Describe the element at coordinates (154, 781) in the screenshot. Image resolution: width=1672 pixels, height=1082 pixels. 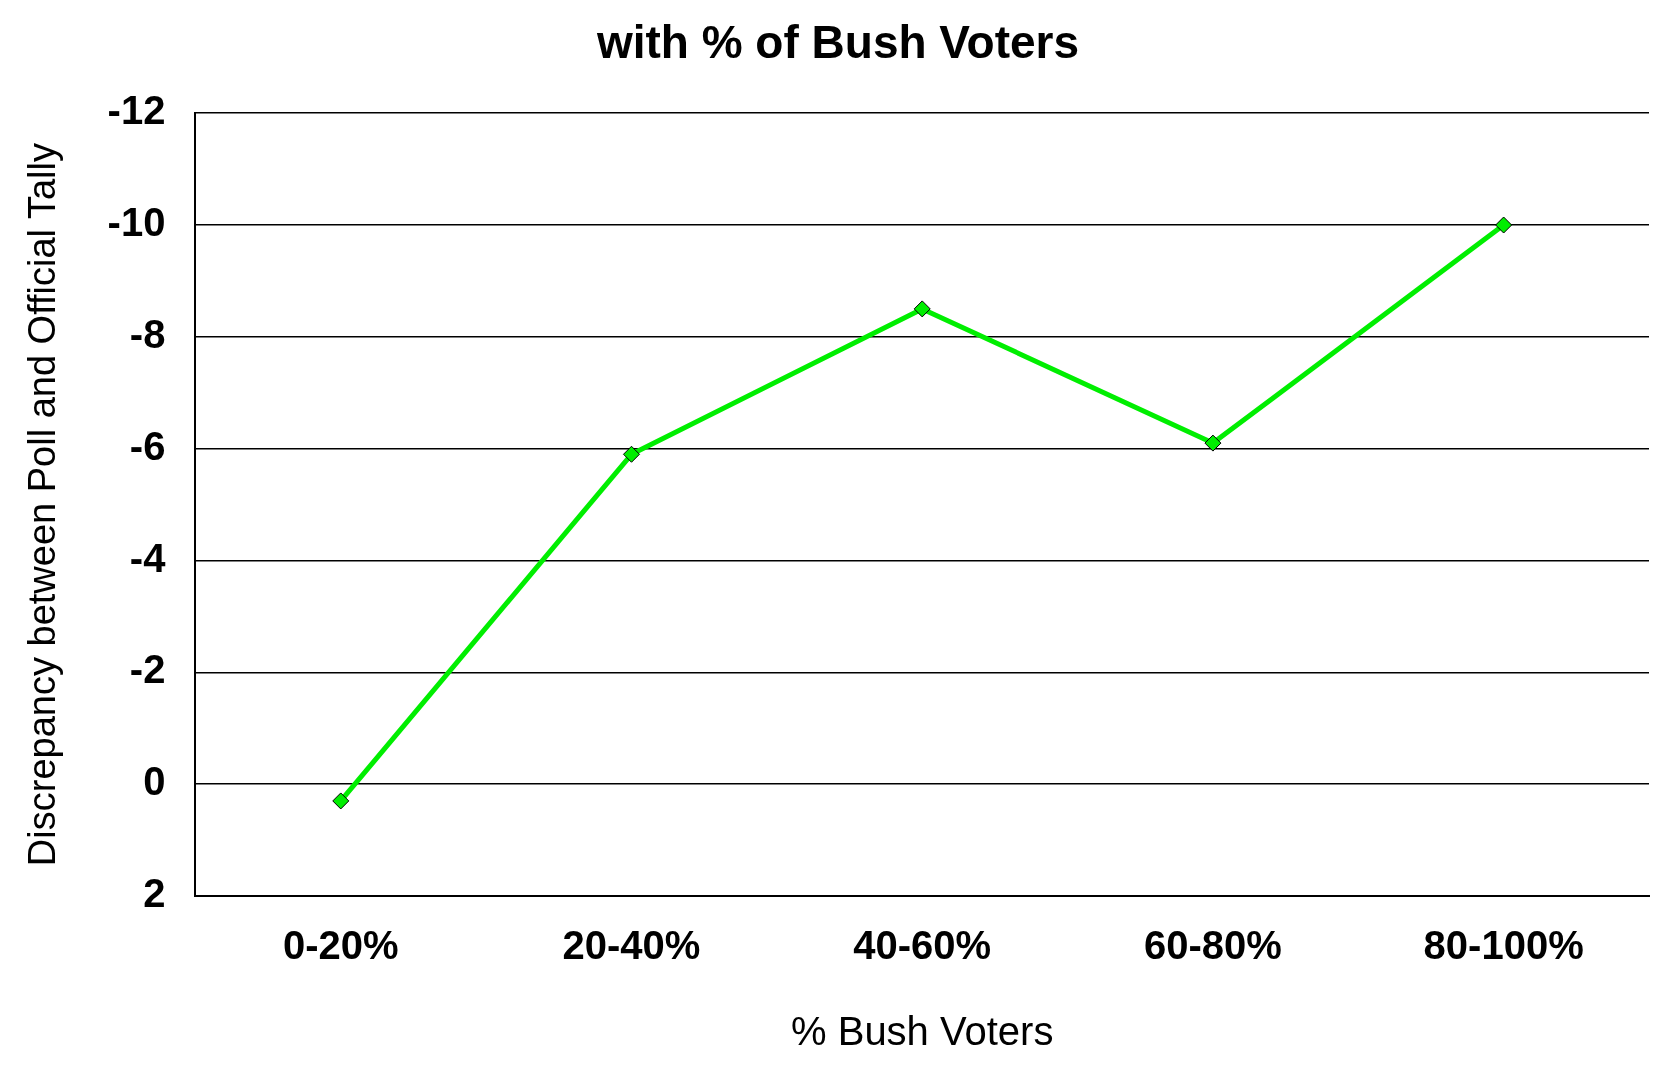
I see `y-tick-label: 0` at that location.